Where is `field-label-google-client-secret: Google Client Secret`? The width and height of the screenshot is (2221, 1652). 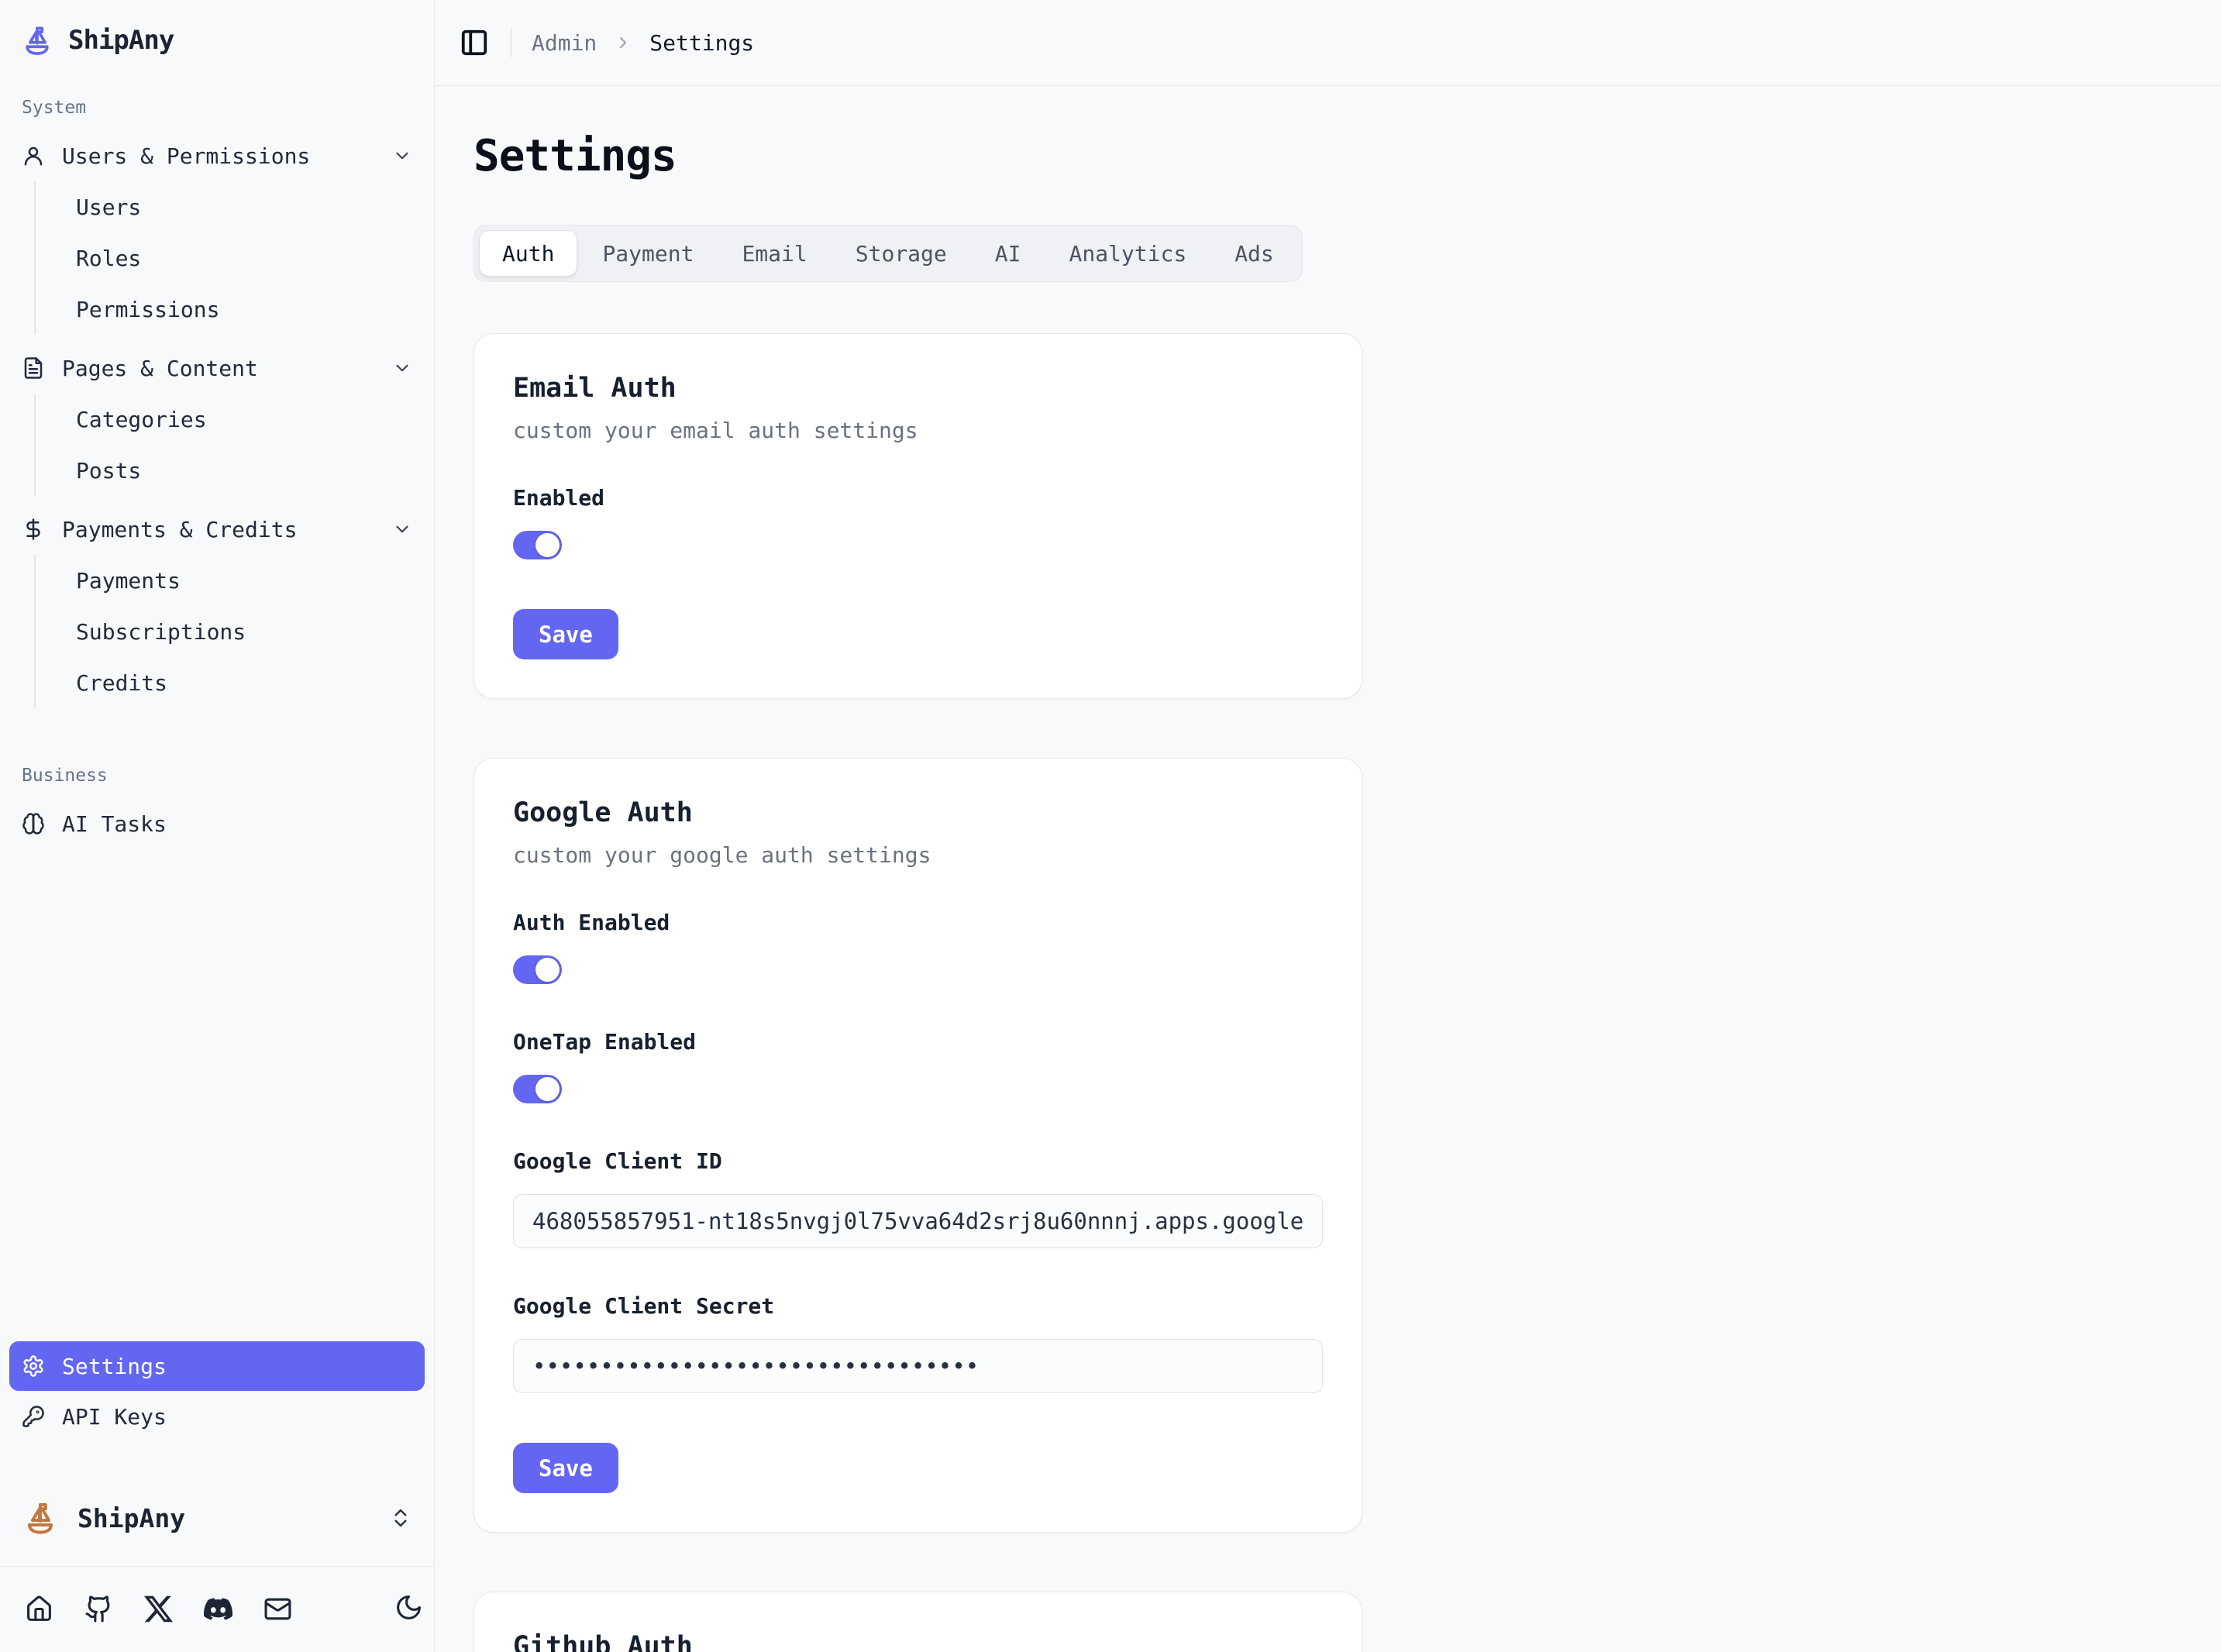 field-label-google-client-secret: Google Client Secret is located at coordinates (644, 1306).